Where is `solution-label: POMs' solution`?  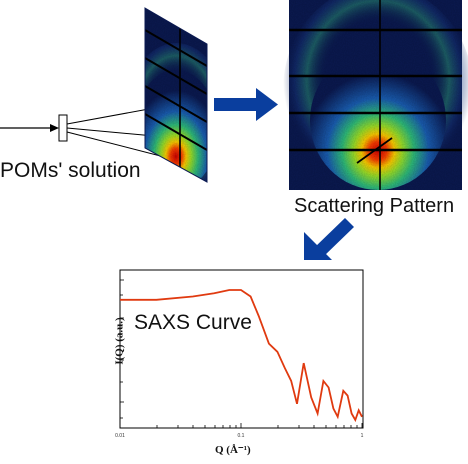
solution-label: POMs' solution is located at coordinates (70, 170).